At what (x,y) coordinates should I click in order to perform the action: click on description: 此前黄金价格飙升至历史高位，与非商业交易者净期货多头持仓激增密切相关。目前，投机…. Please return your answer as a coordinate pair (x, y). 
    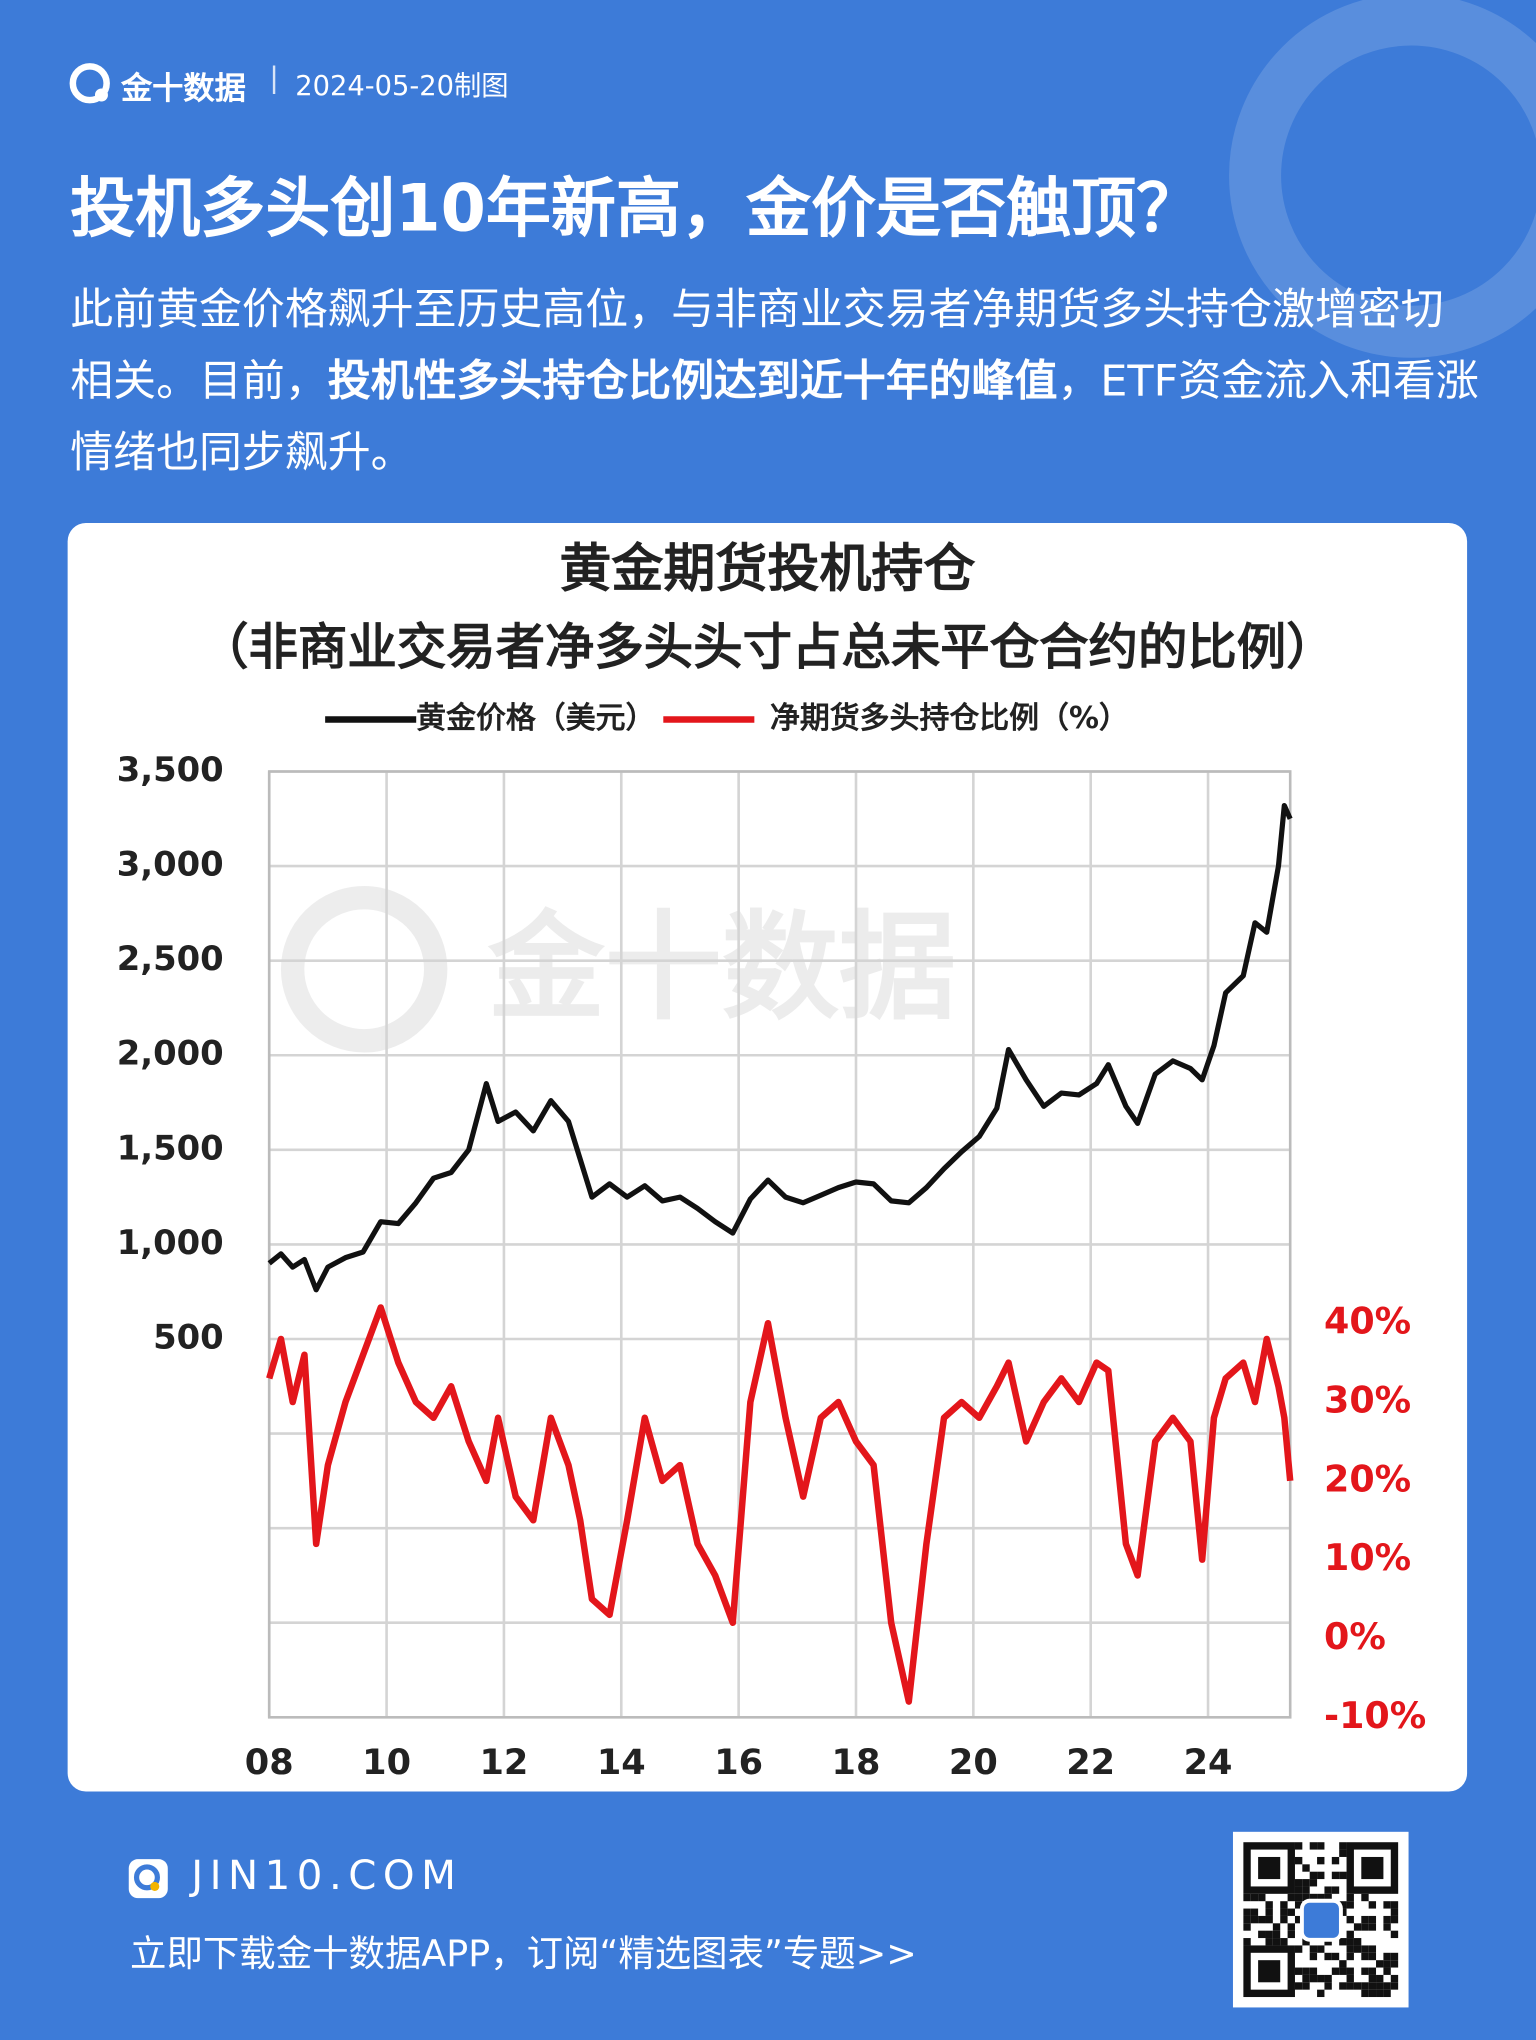
    Looking at the image, I should click on (775, 380).